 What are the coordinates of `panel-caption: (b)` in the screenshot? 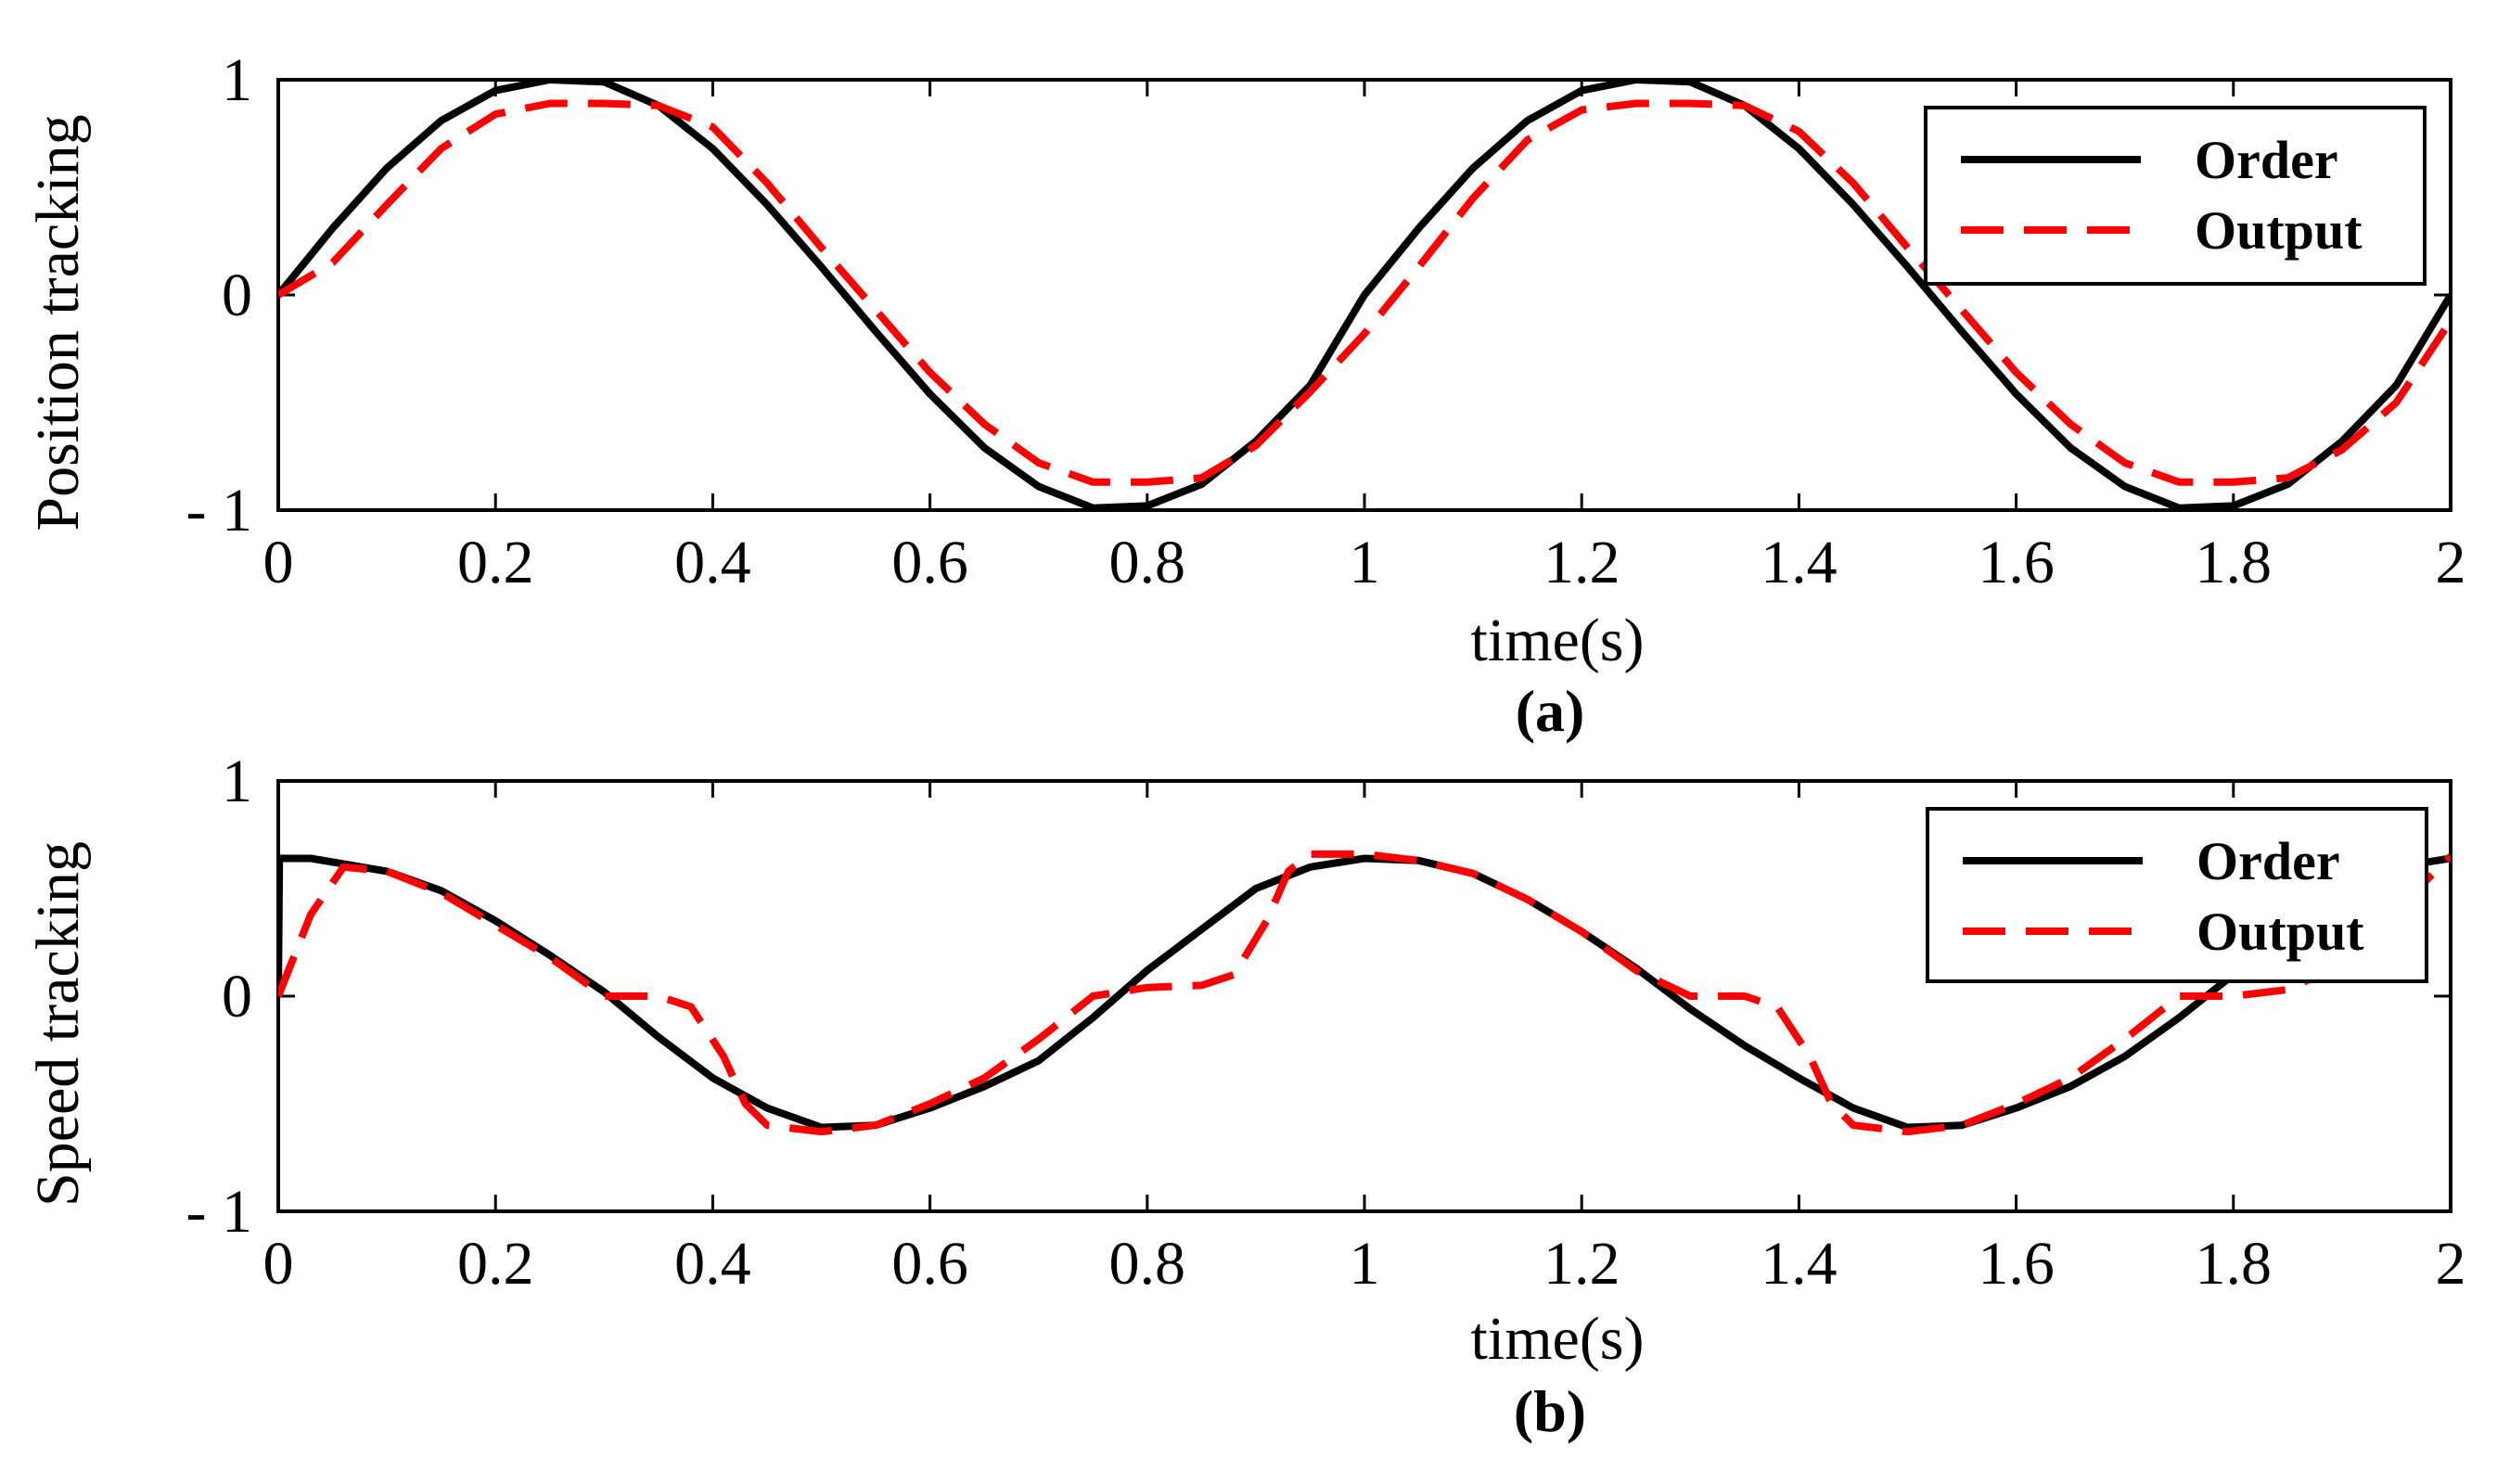 It's located at (1550, 1411).